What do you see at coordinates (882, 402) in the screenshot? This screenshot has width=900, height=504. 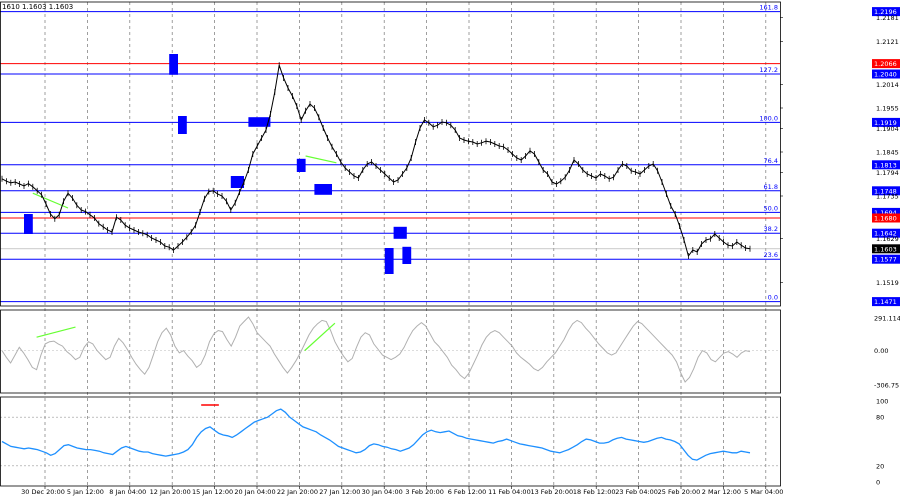 I see `rsi-axis-label: 100` at bounding box center [882, 402].